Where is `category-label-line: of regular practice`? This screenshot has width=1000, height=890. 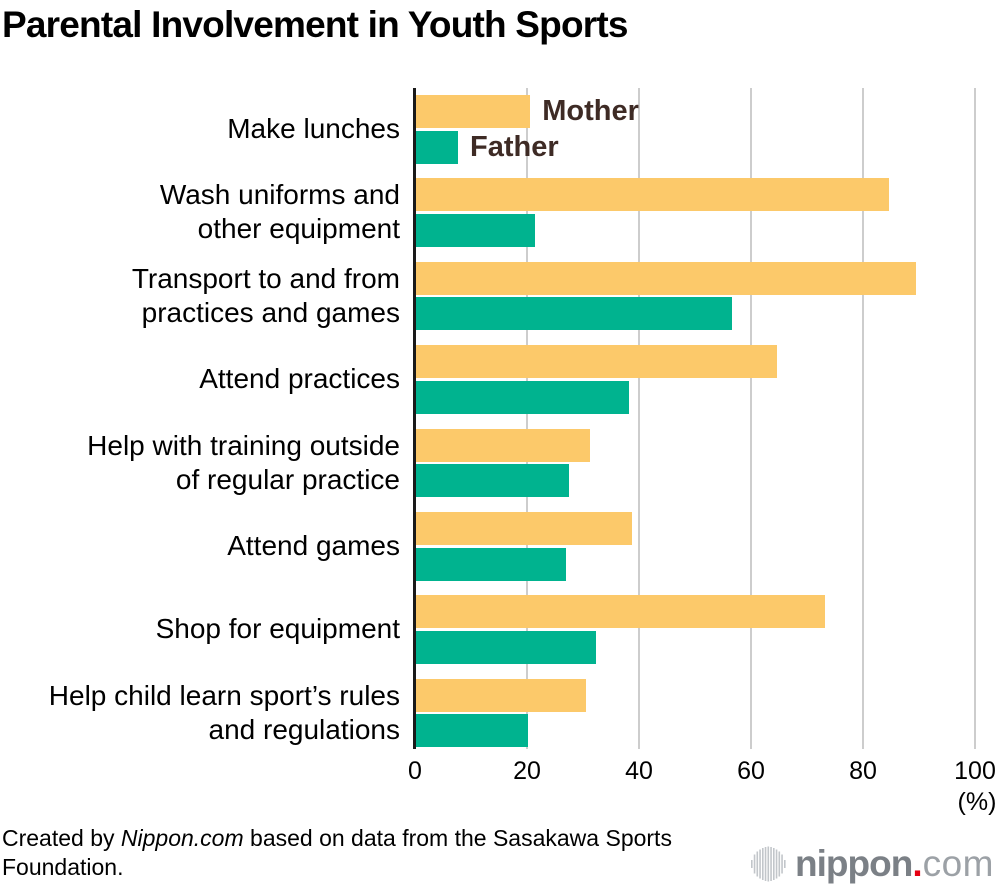 category-label-line: of regular practice is located at coordinates (287, 479).